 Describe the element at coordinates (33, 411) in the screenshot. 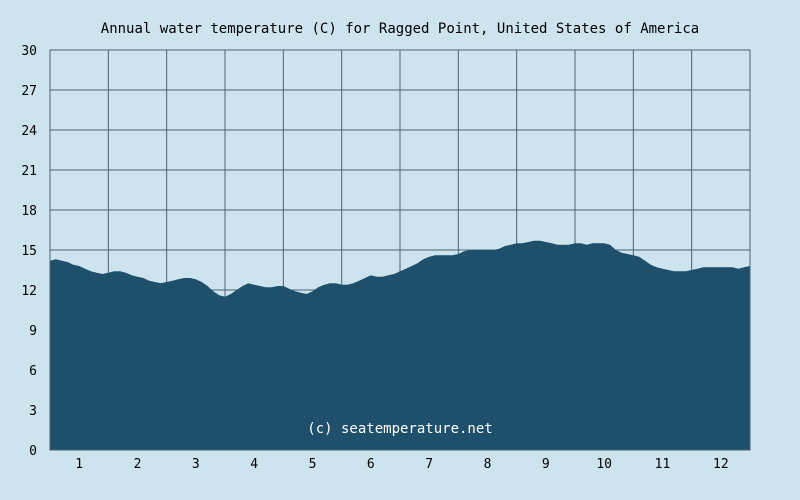

I see `y-tick-label: 3` at that location.